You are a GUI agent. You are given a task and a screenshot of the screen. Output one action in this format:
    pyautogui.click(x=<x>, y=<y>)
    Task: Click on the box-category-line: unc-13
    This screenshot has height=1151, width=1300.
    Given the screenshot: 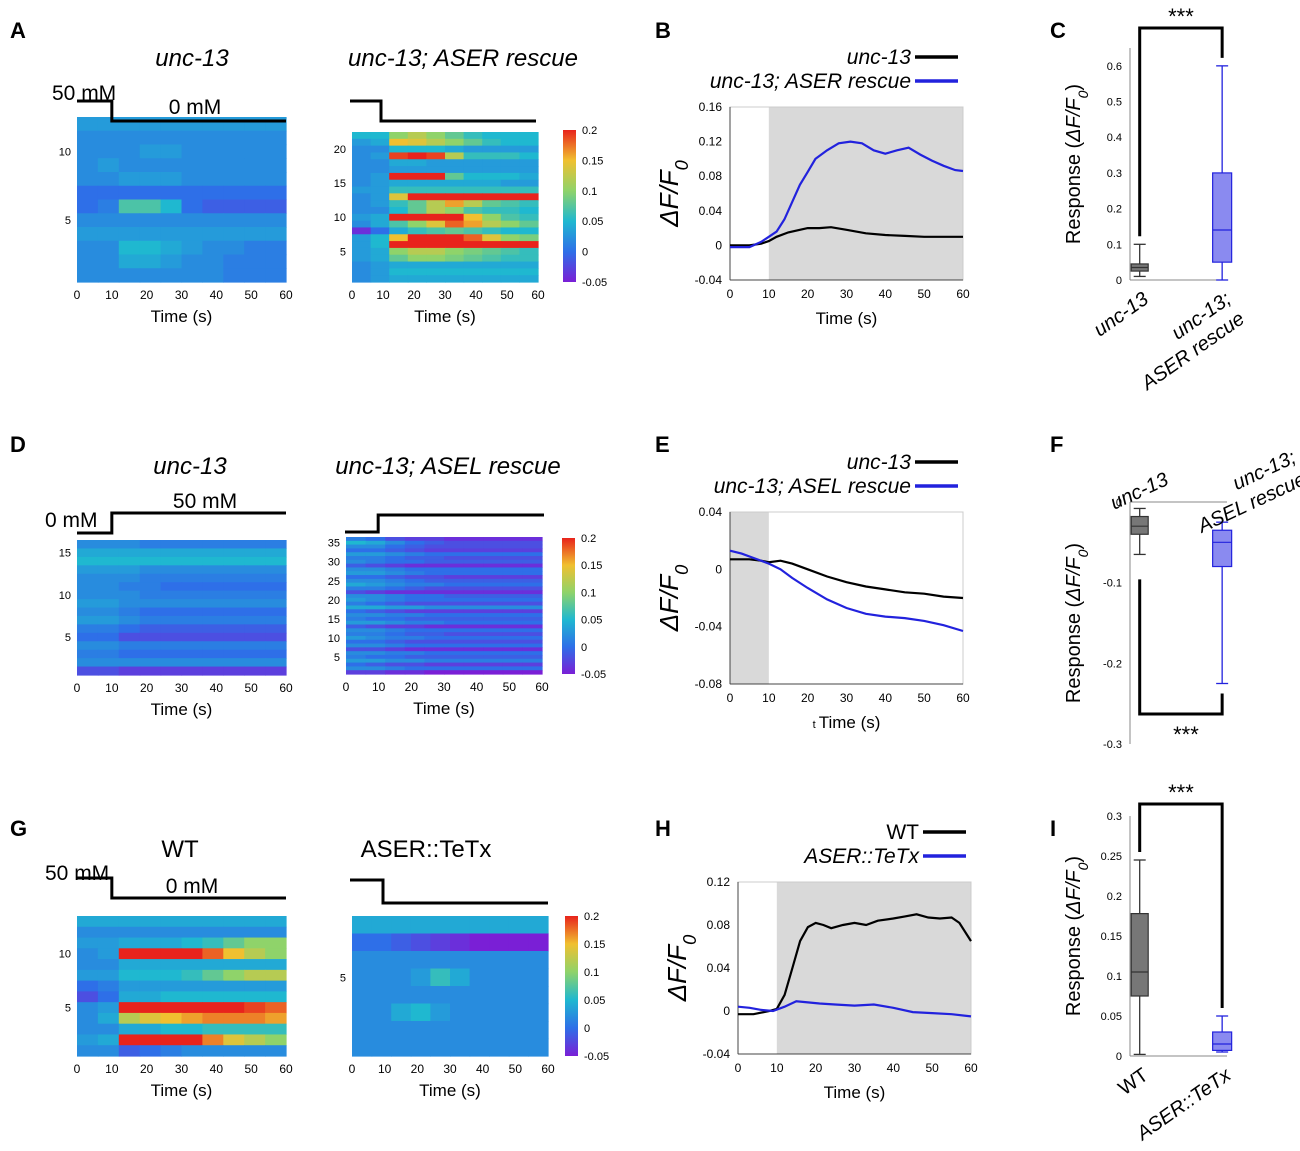 What is the action you would take?
    pyautogui.click(x=1139, y=492)
    